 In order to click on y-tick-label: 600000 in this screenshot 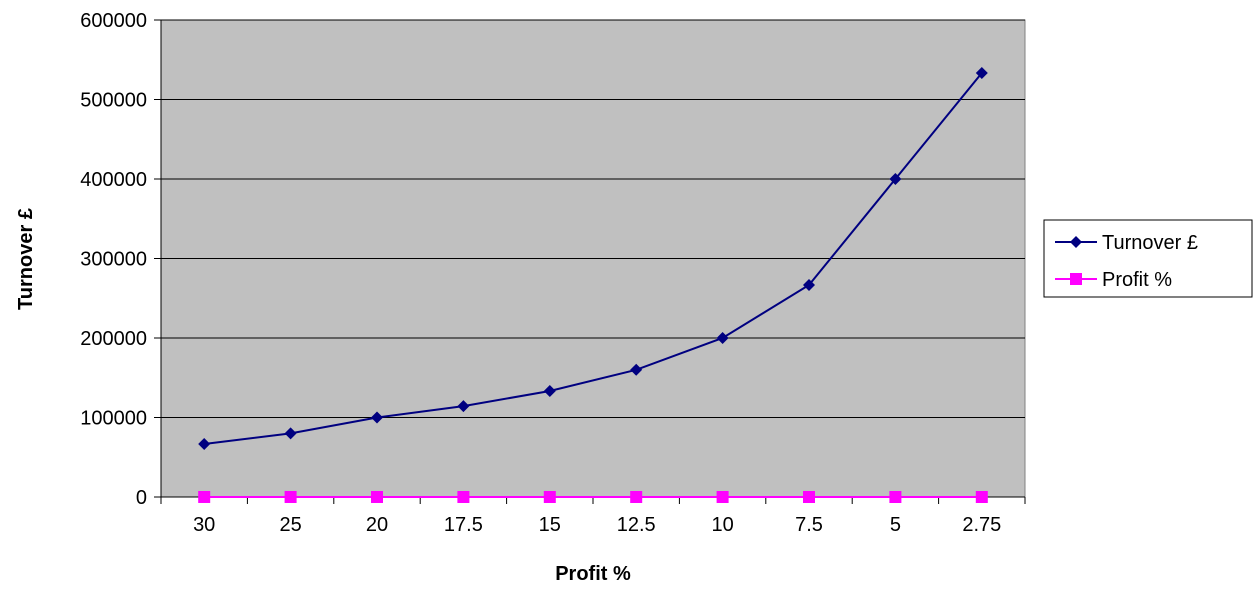, I will do `click(113, 21)`.